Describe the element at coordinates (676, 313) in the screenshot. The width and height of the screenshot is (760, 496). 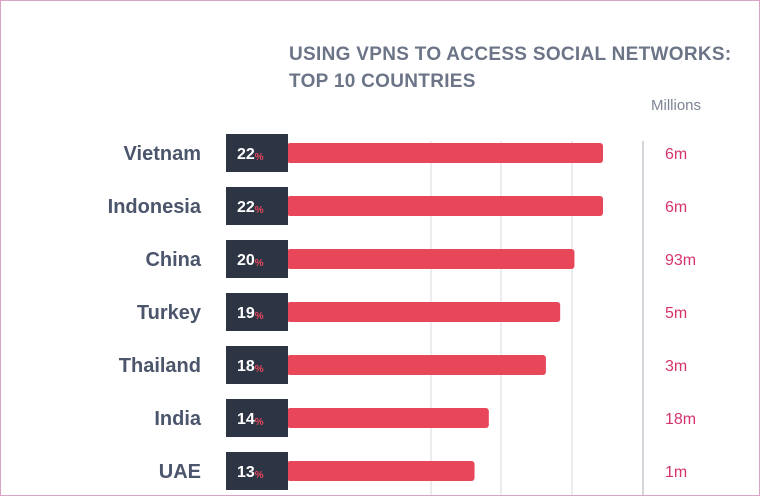
I see `count-label: 5m` at that location.